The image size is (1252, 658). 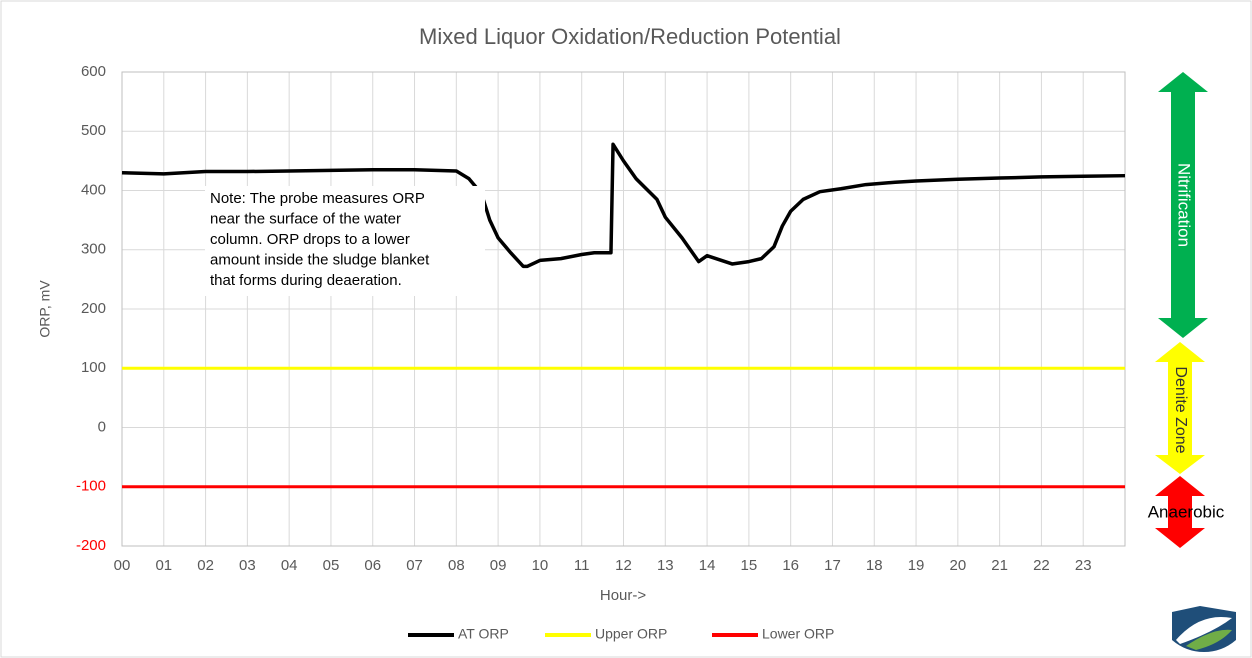 What do you see at coordinates (665, 565) in the screenshot?
I see `x-tick-label: 13` at bounding box center [665, 565].